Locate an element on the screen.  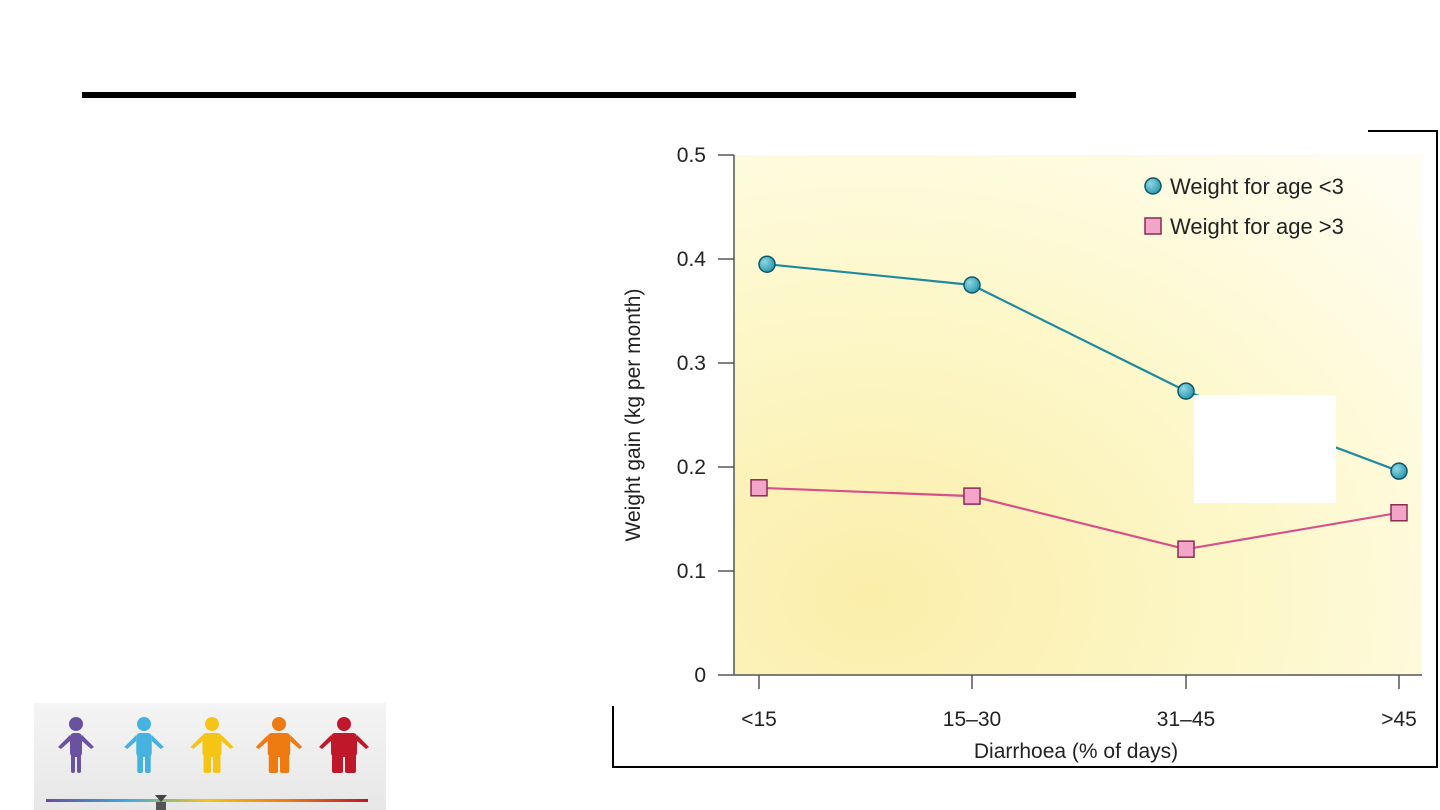
title-underline is located at coordinates (579, 95).